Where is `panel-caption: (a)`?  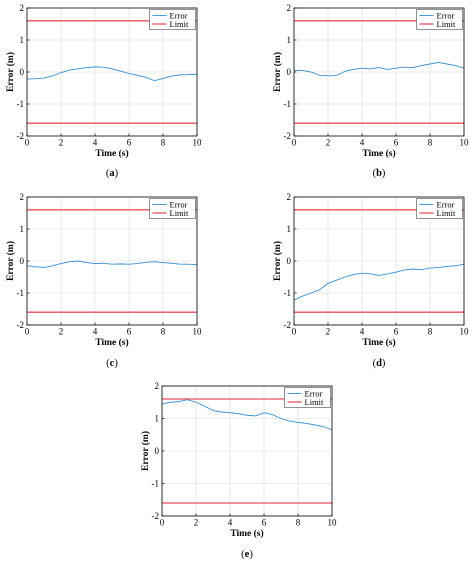 panel-caption: (a) is located at coordinates (112, 173).